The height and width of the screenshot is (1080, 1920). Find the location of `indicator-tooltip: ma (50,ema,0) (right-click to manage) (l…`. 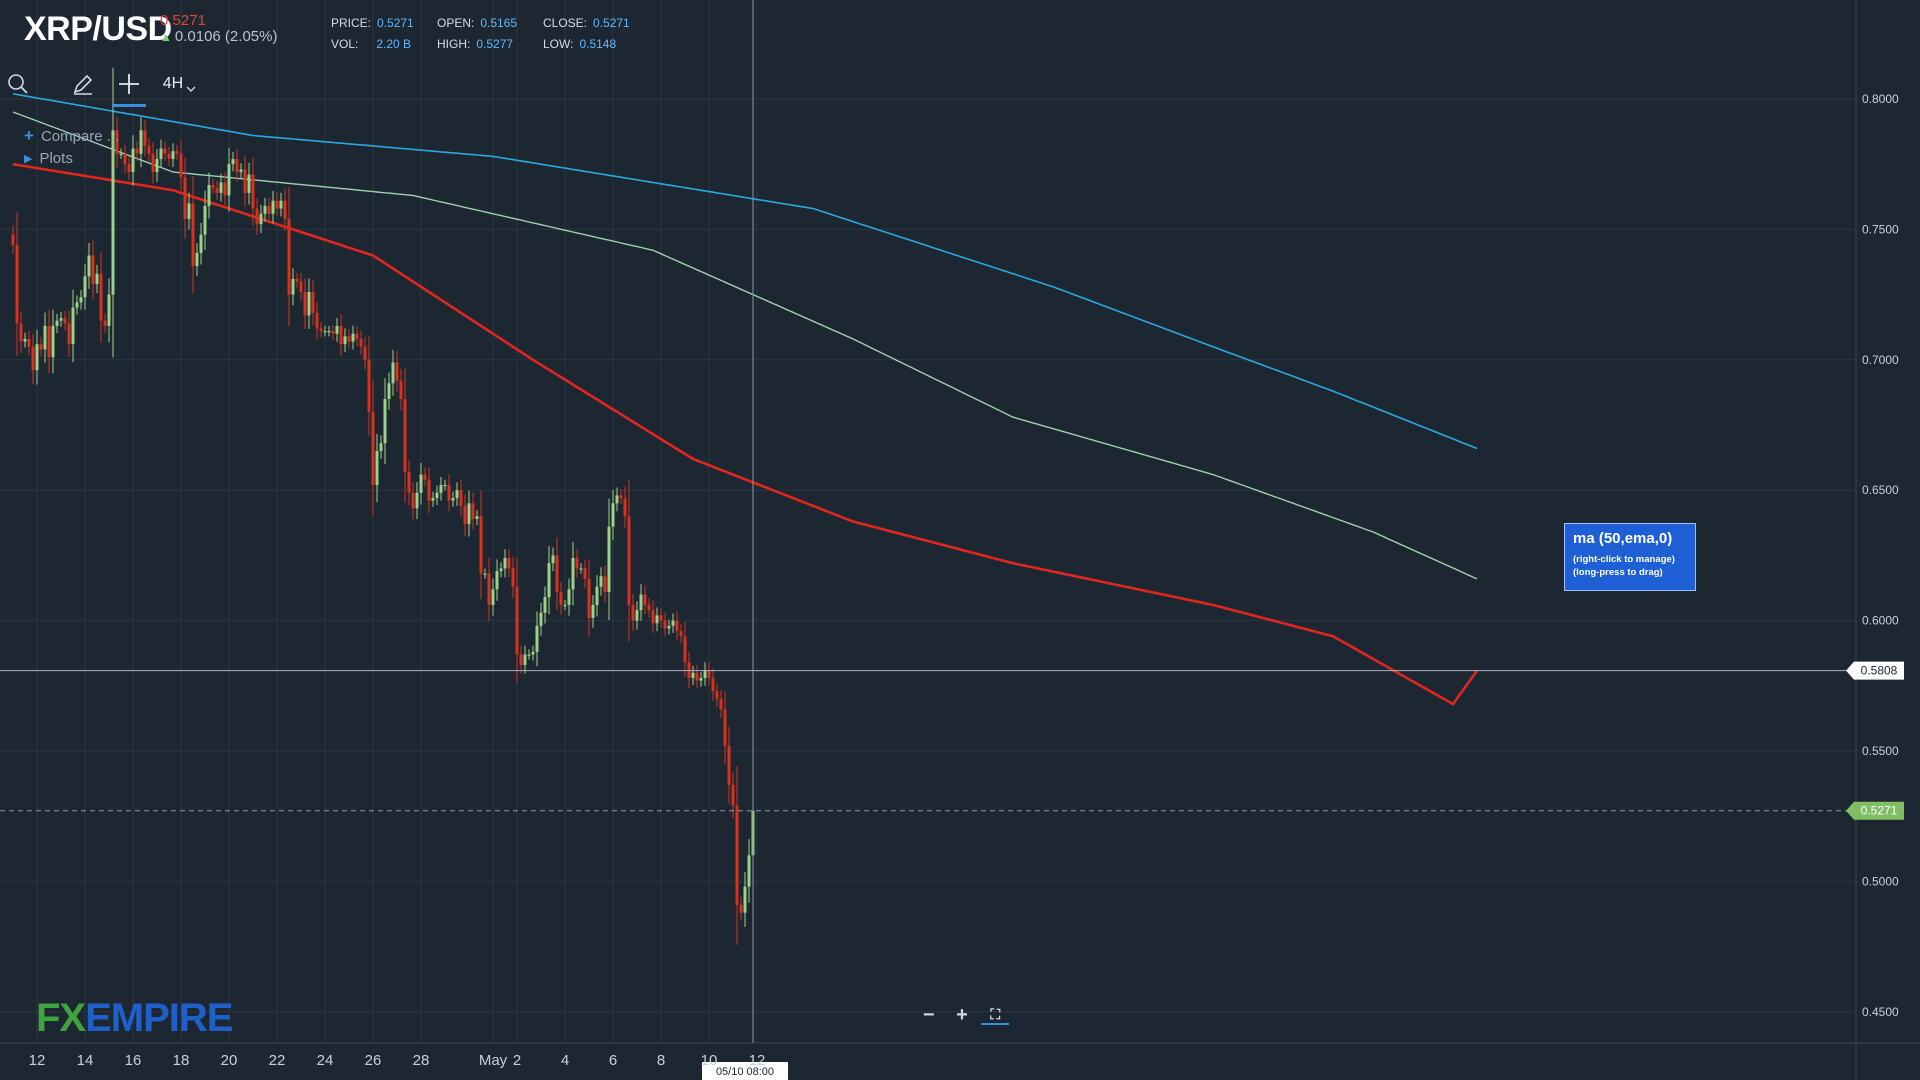

indicator-tooltip: ma (50,ema,0) (right-click to manage) (l… is located at coordinates (1630, 557).